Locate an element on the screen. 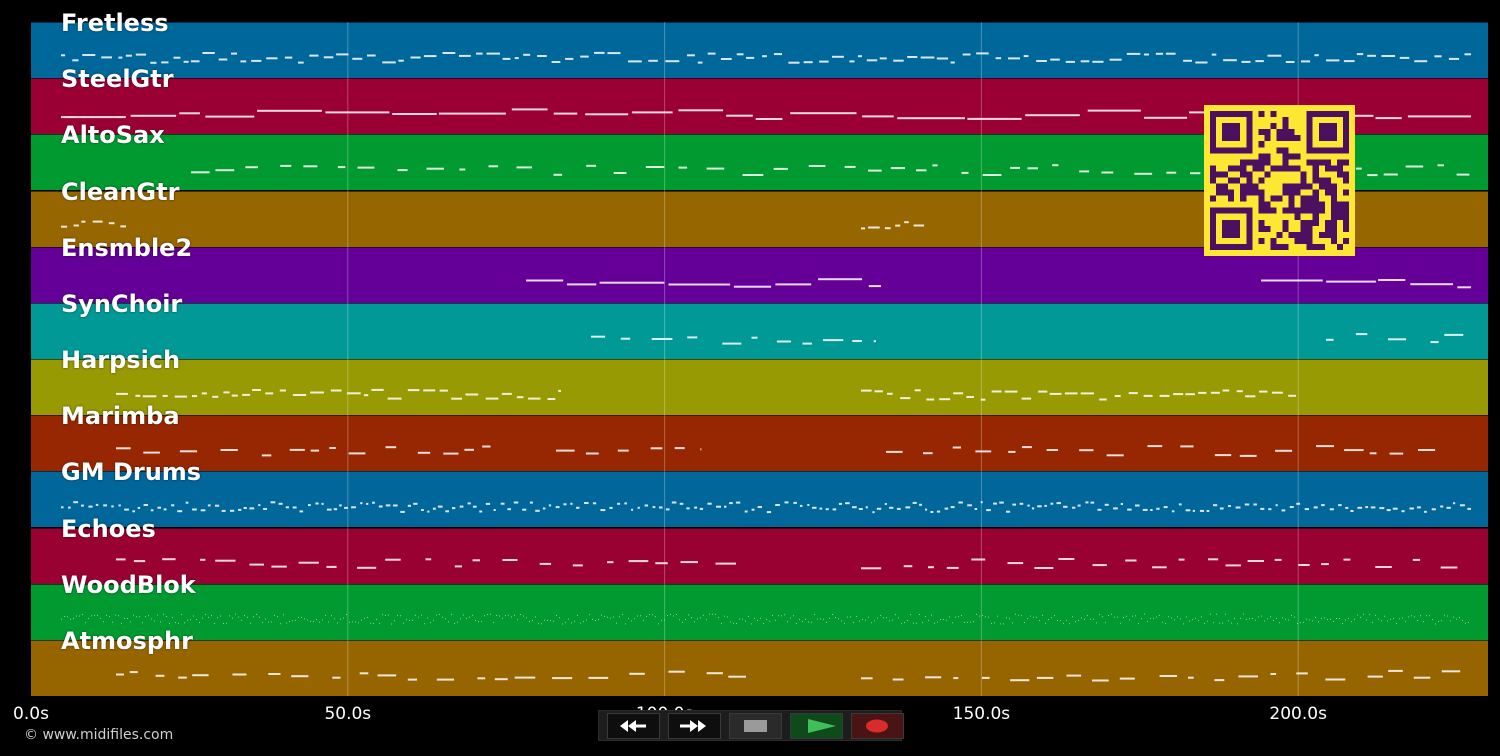 The height and width of the screenshot is (756, 1500). play-button is located at coordinates (816, 726).